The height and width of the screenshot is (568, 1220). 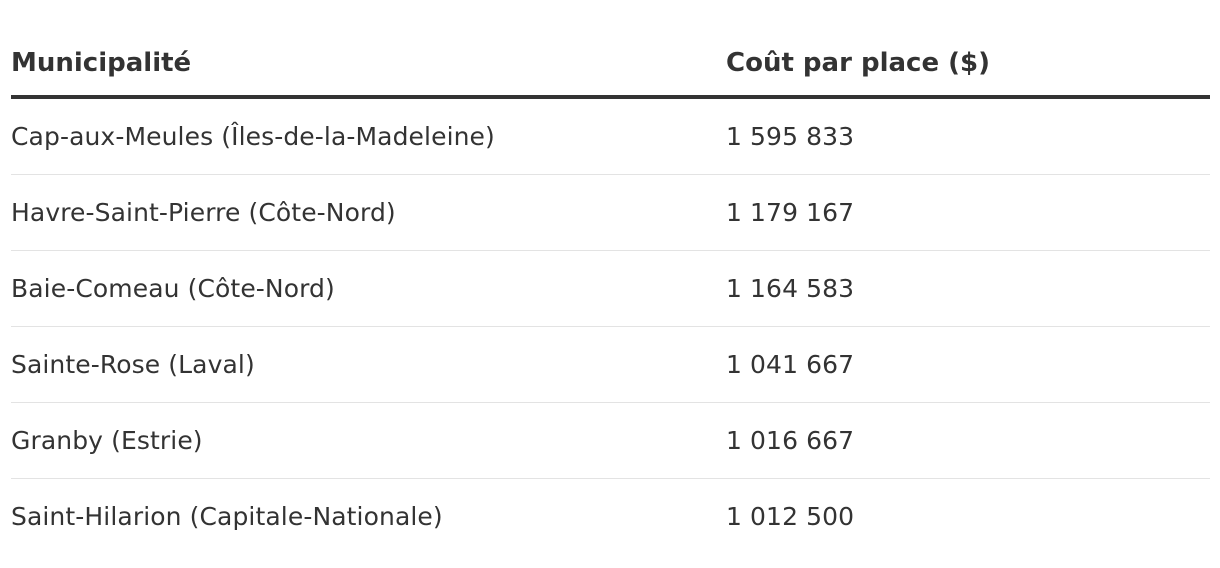 What do you see at coordinates (790, 440) in the screenshot?
I see `cell-cost: 1 016 667` at bounding box center [790, 440].